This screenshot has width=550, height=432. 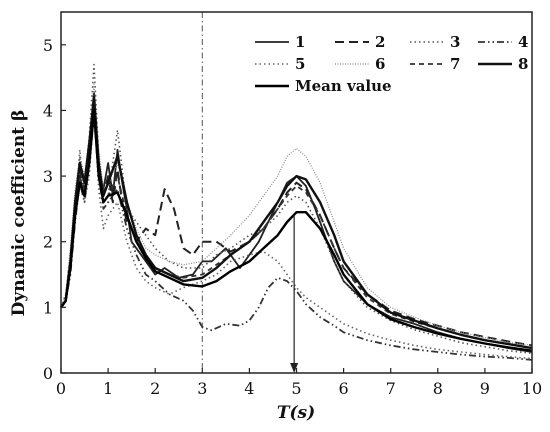 I want to click on legend-label-mean-value: Mean value, so click(x=343, y=86).